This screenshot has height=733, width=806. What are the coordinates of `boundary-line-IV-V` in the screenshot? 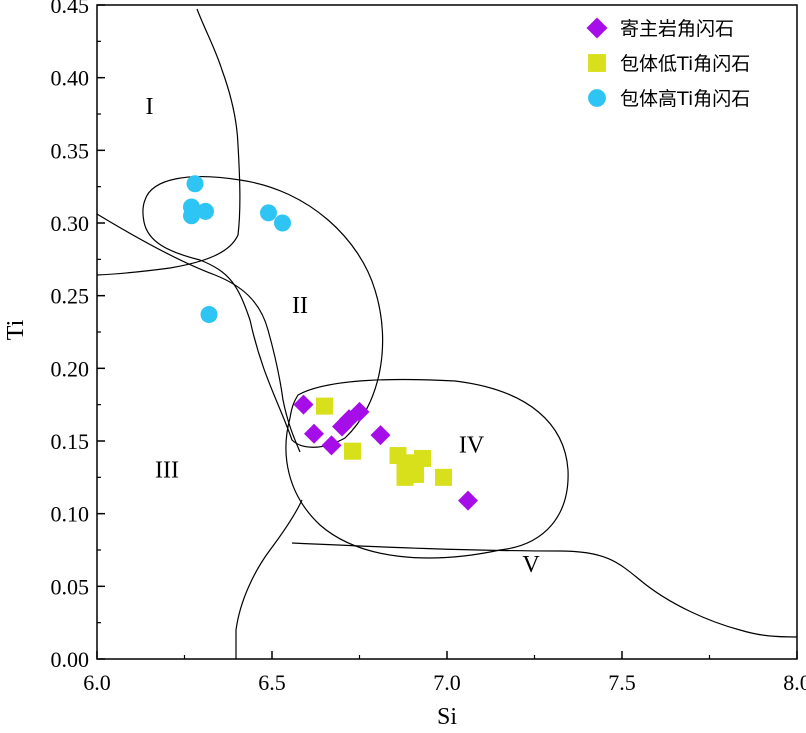 It's located at (544, 590).